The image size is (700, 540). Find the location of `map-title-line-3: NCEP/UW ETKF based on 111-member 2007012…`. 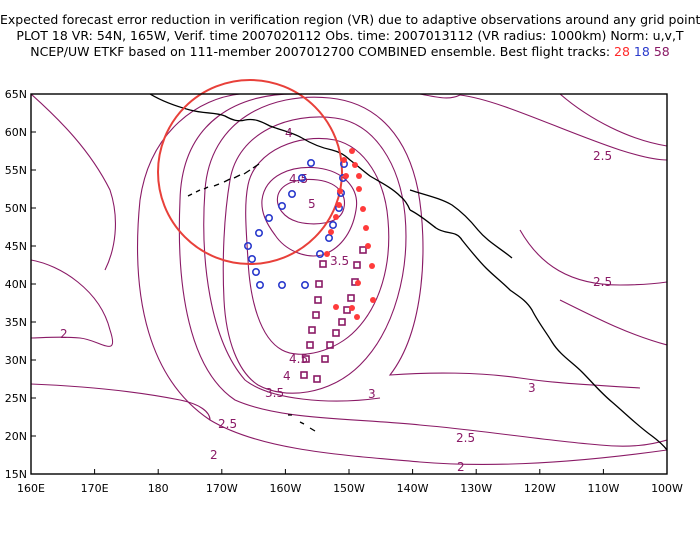

map-title-line-3: NCEP/UW ETKF based on 111-member 2007012… is located at coordinates (350, 52).